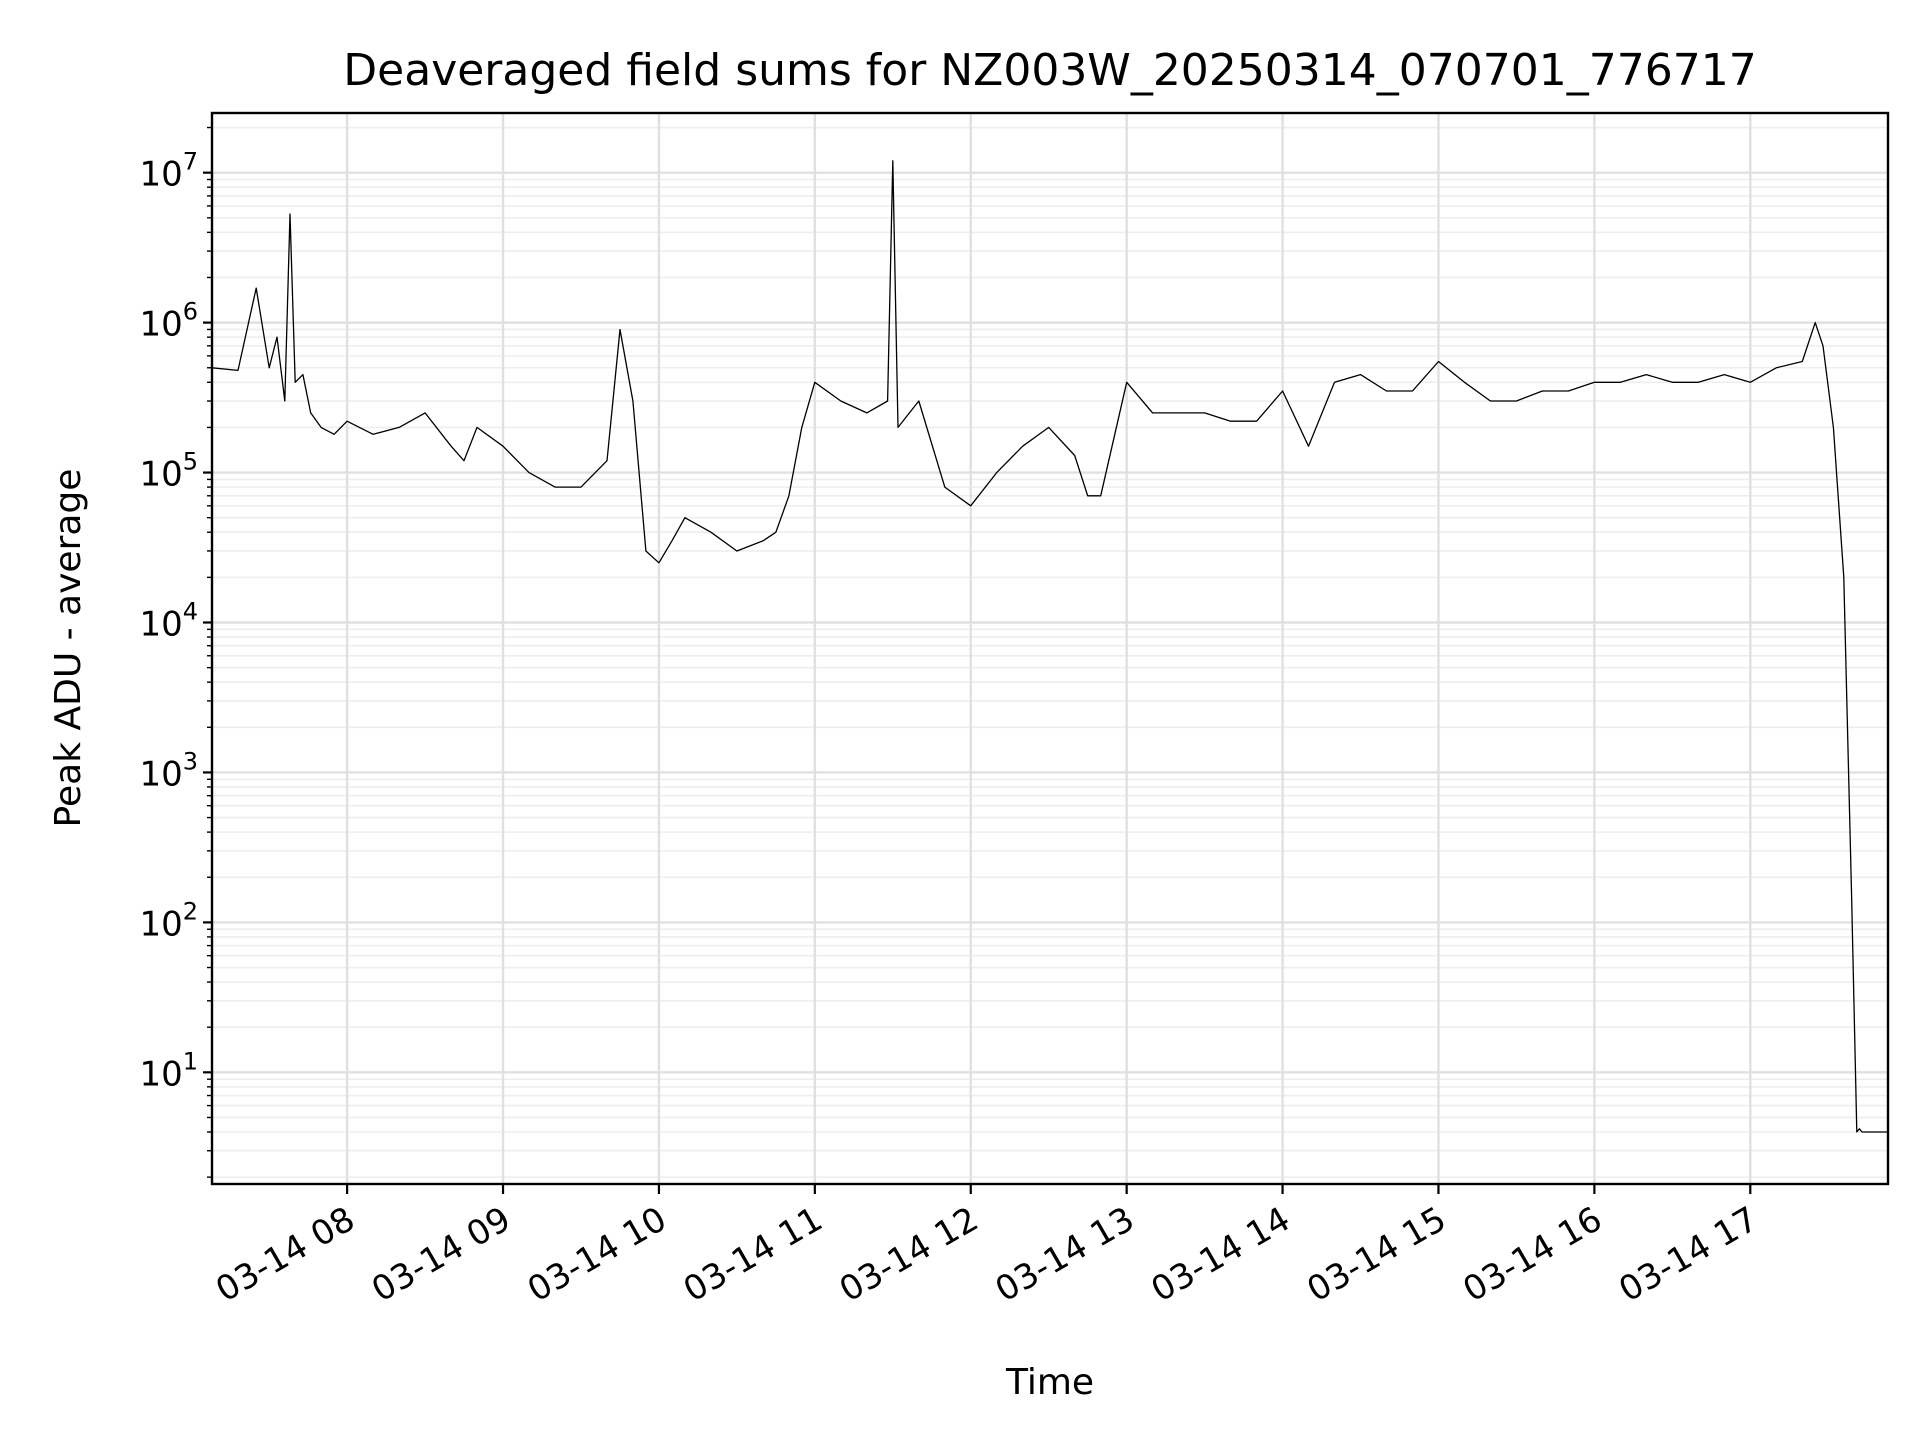 The height and width of the screenshot is (1440, 1920). I want to click on x-tick-label: 03-14 14, so click(1221, 1254).